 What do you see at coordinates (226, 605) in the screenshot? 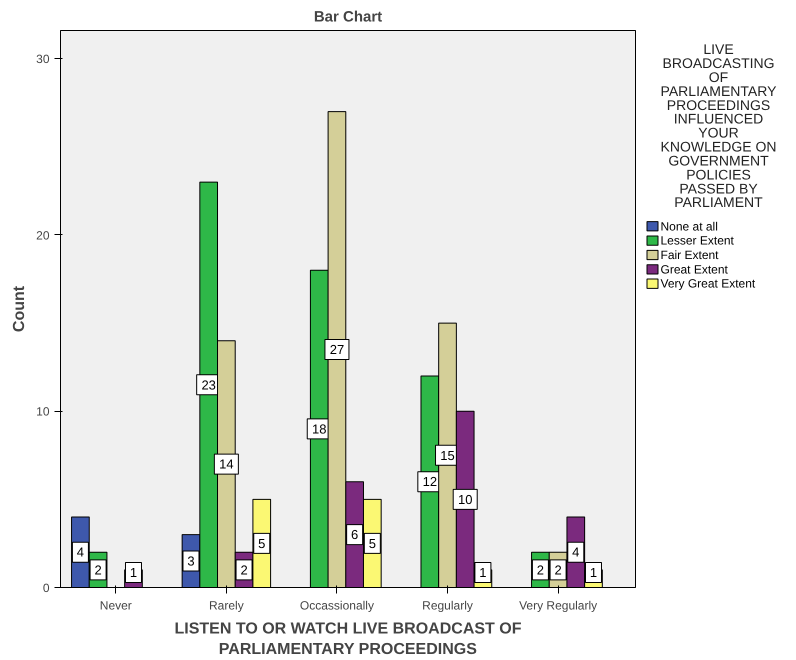
I see `x-tick-label: Rarely` at bounding box center [226, 605].